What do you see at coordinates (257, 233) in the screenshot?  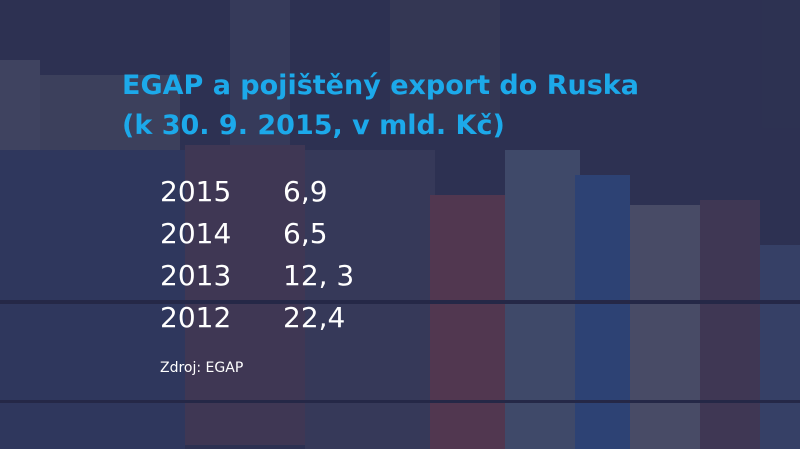 I see `table-row: 2014 6,5` at bounding box center [257, 233].